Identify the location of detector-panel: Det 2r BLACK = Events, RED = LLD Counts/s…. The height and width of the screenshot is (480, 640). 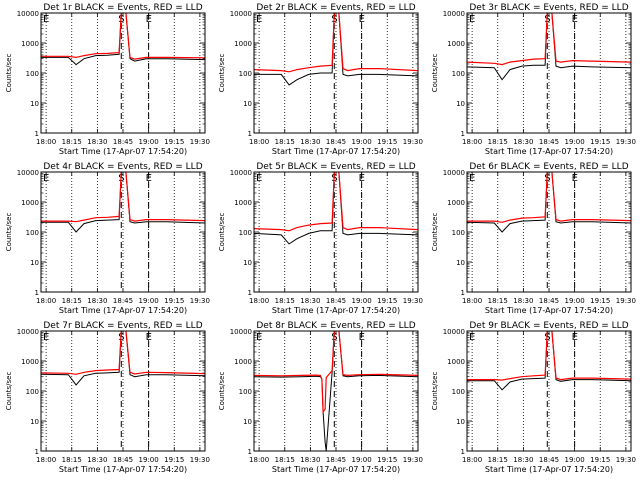
(320, 79).